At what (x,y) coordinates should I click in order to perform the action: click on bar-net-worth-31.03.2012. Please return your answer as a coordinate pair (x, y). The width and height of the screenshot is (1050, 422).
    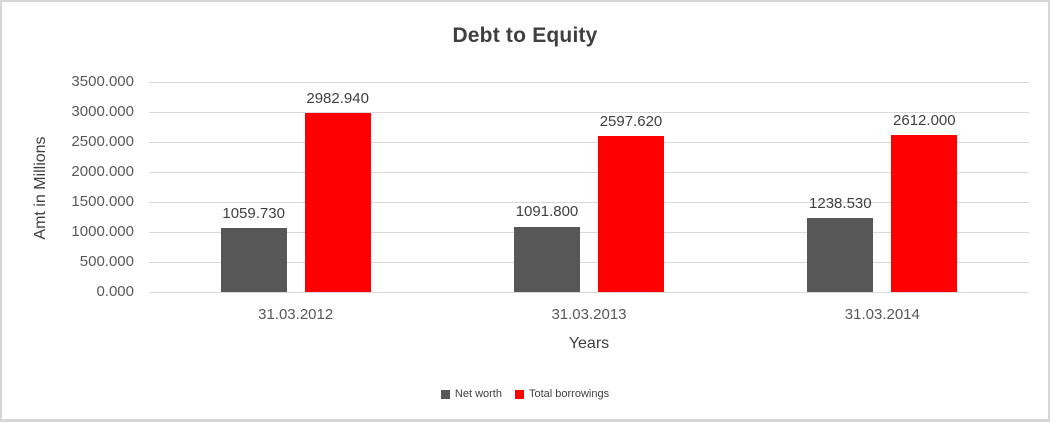
    Looking at the image, I should click on (253, 260).